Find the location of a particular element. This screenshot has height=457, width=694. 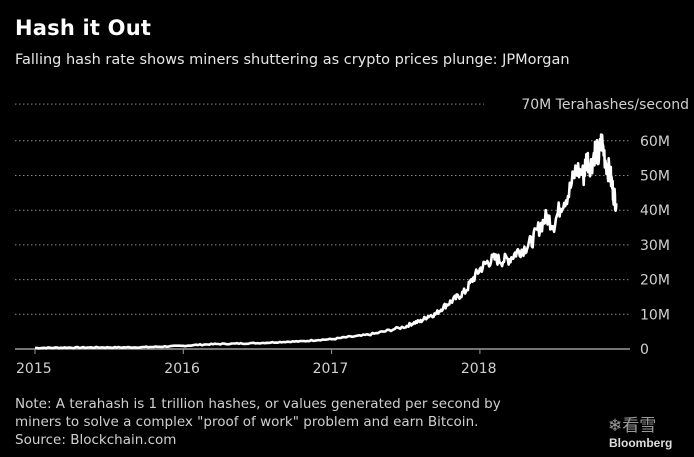

x-tick-label: 2017 is located at coordinates (331, 369).